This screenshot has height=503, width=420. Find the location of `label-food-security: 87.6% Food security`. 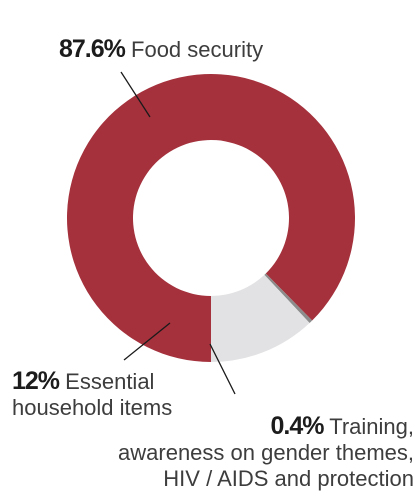

label-food-security: 87.6% Food security is located at coordinates (161, 49).